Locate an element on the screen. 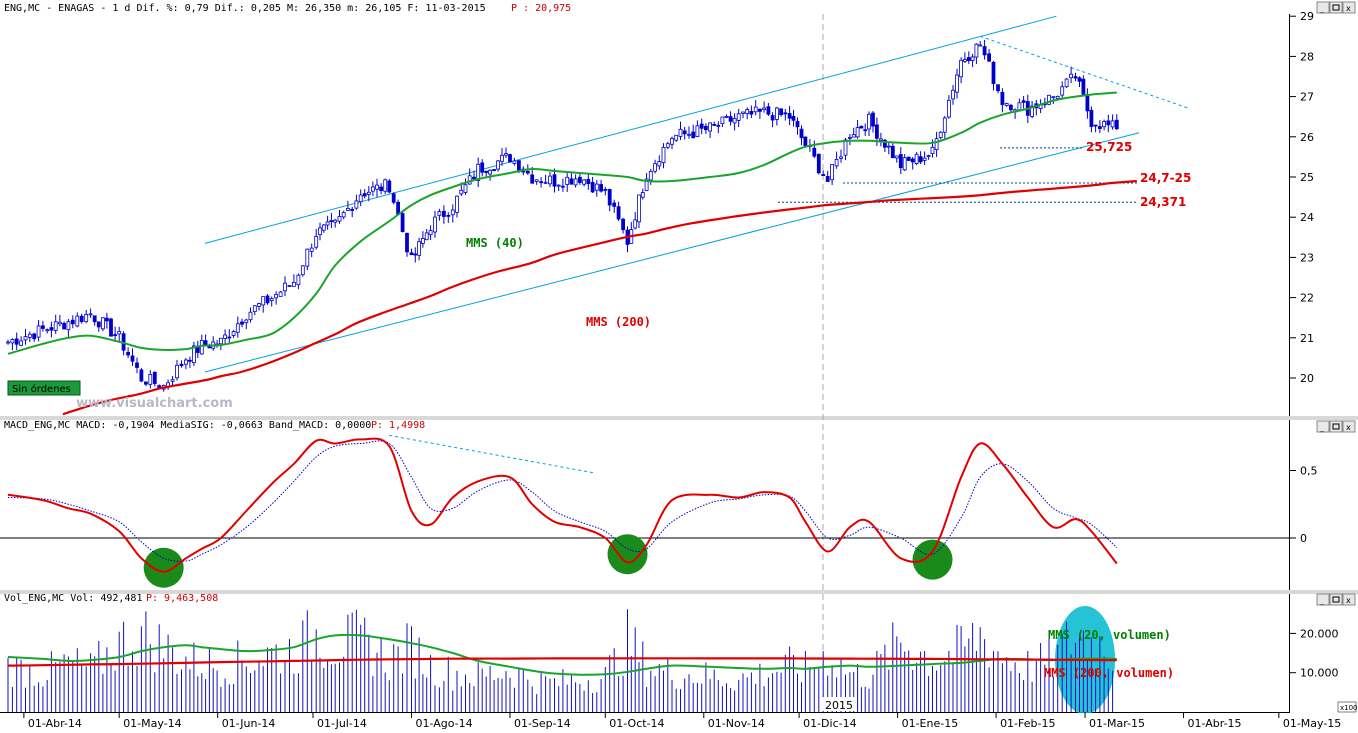  macd-header-p: P: 1,4998 is located at coordinates (398, 425).